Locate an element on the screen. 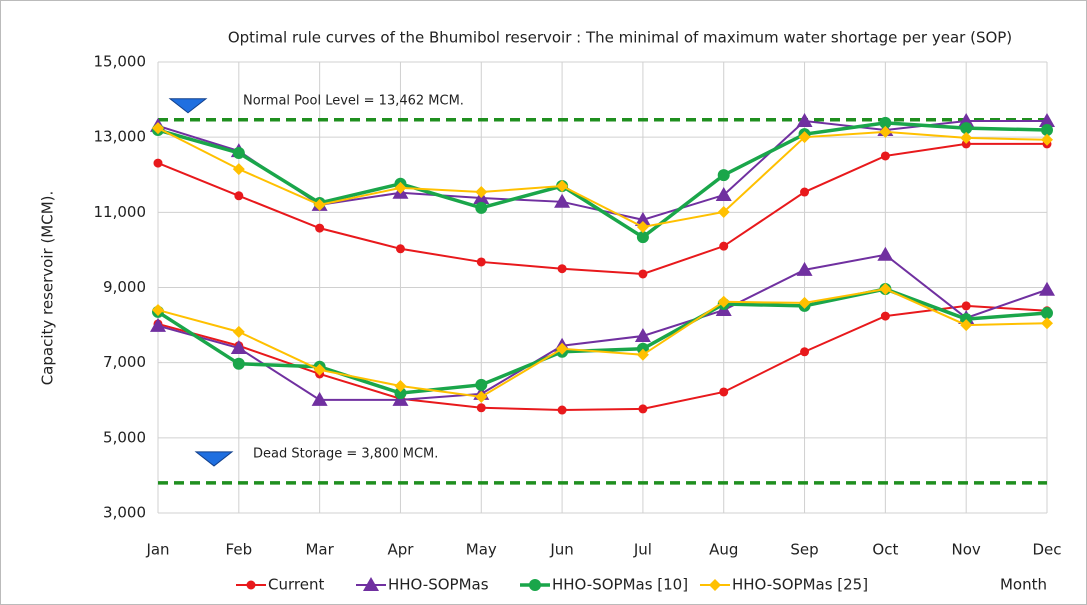 Image resolution: width=1087 pixels, height=605 pixels. x-tick-label: Jan is located at coordinates (157, 550).